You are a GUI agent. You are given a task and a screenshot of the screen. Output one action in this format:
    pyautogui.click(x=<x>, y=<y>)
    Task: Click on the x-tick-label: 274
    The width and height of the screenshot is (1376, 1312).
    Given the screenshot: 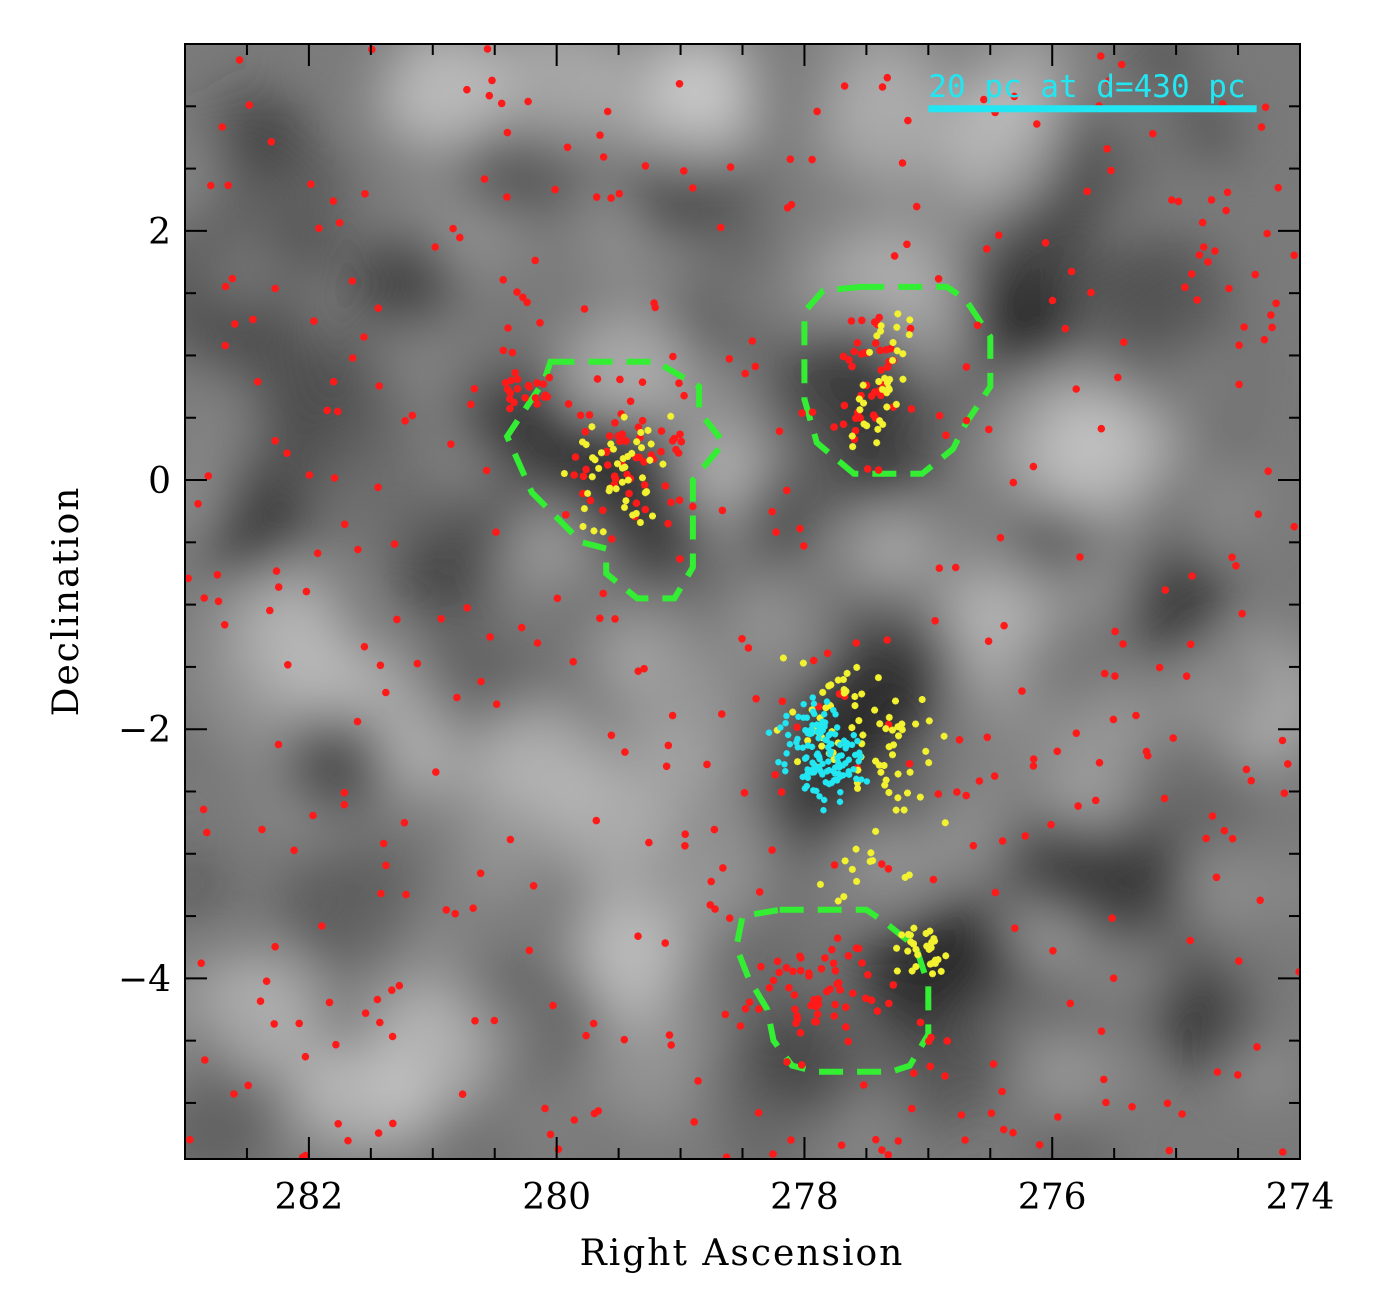 What is the action you would take?
    pyautogui.click(x=1300, y=1197)
    